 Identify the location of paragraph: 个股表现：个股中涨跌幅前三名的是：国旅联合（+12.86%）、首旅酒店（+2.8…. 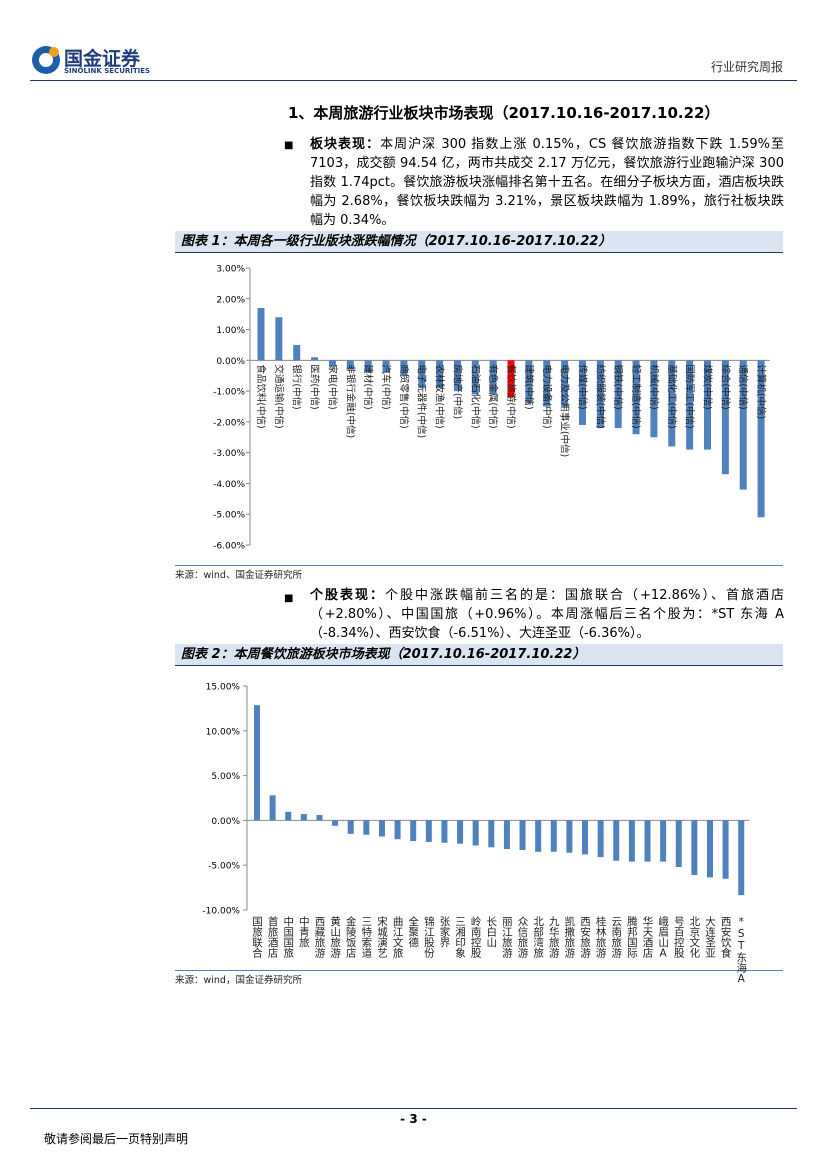
(547, 614).